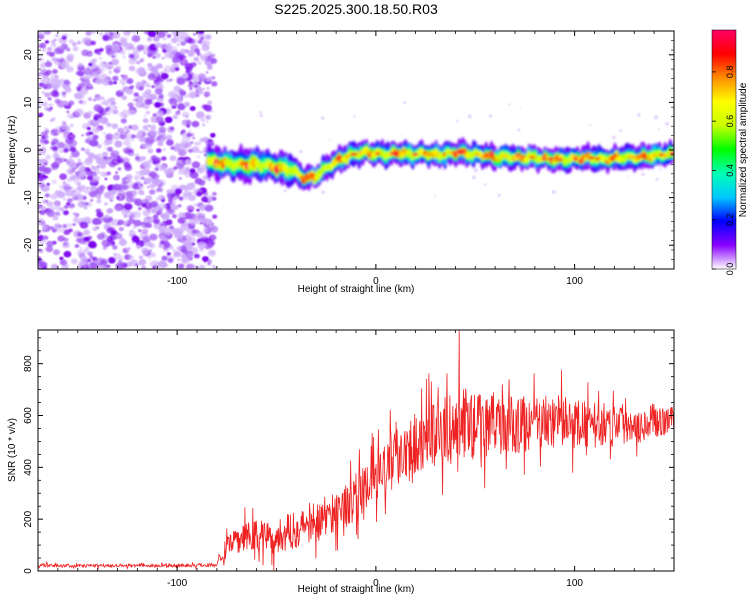 Image resolution: width=750 pixels, height=605 pixels. What do you see at coordinates (574, 583) in the screenshot?
I see `snr-xtick-label: 100` at bounding box center [574, 583].